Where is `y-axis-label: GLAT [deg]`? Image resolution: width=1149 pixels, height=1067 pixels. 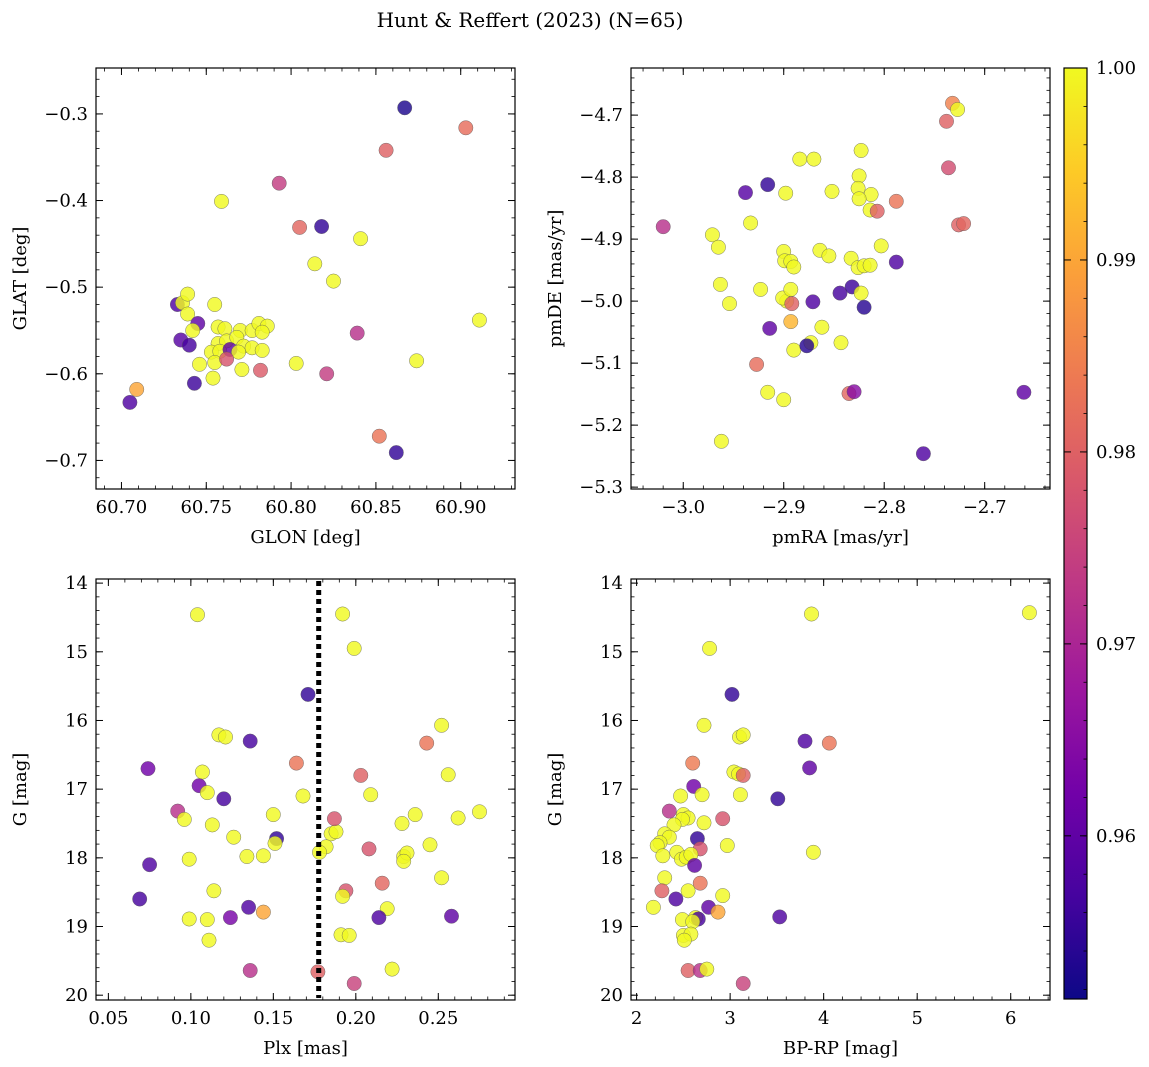
y-axis-label: GLAT [deg] is located at coordinates (20, 279).